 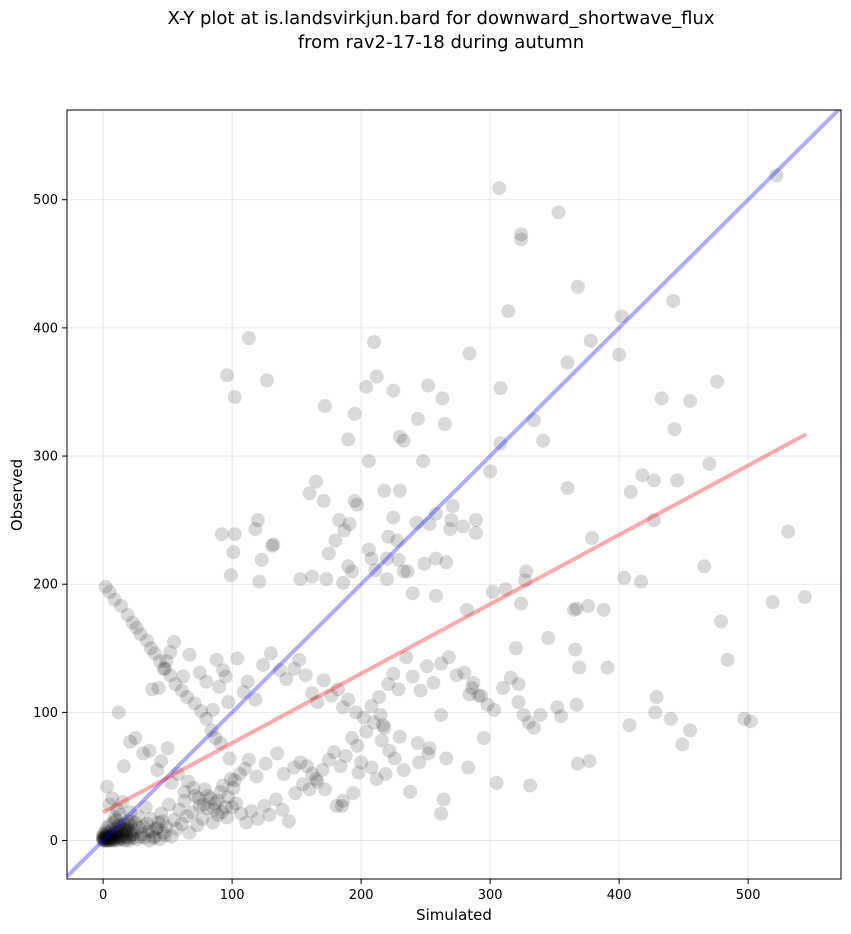 What do you see at coordinates (748, 895) in the screenshot?
I see `x-tick-label: 500` at bounding box center [748, 895].